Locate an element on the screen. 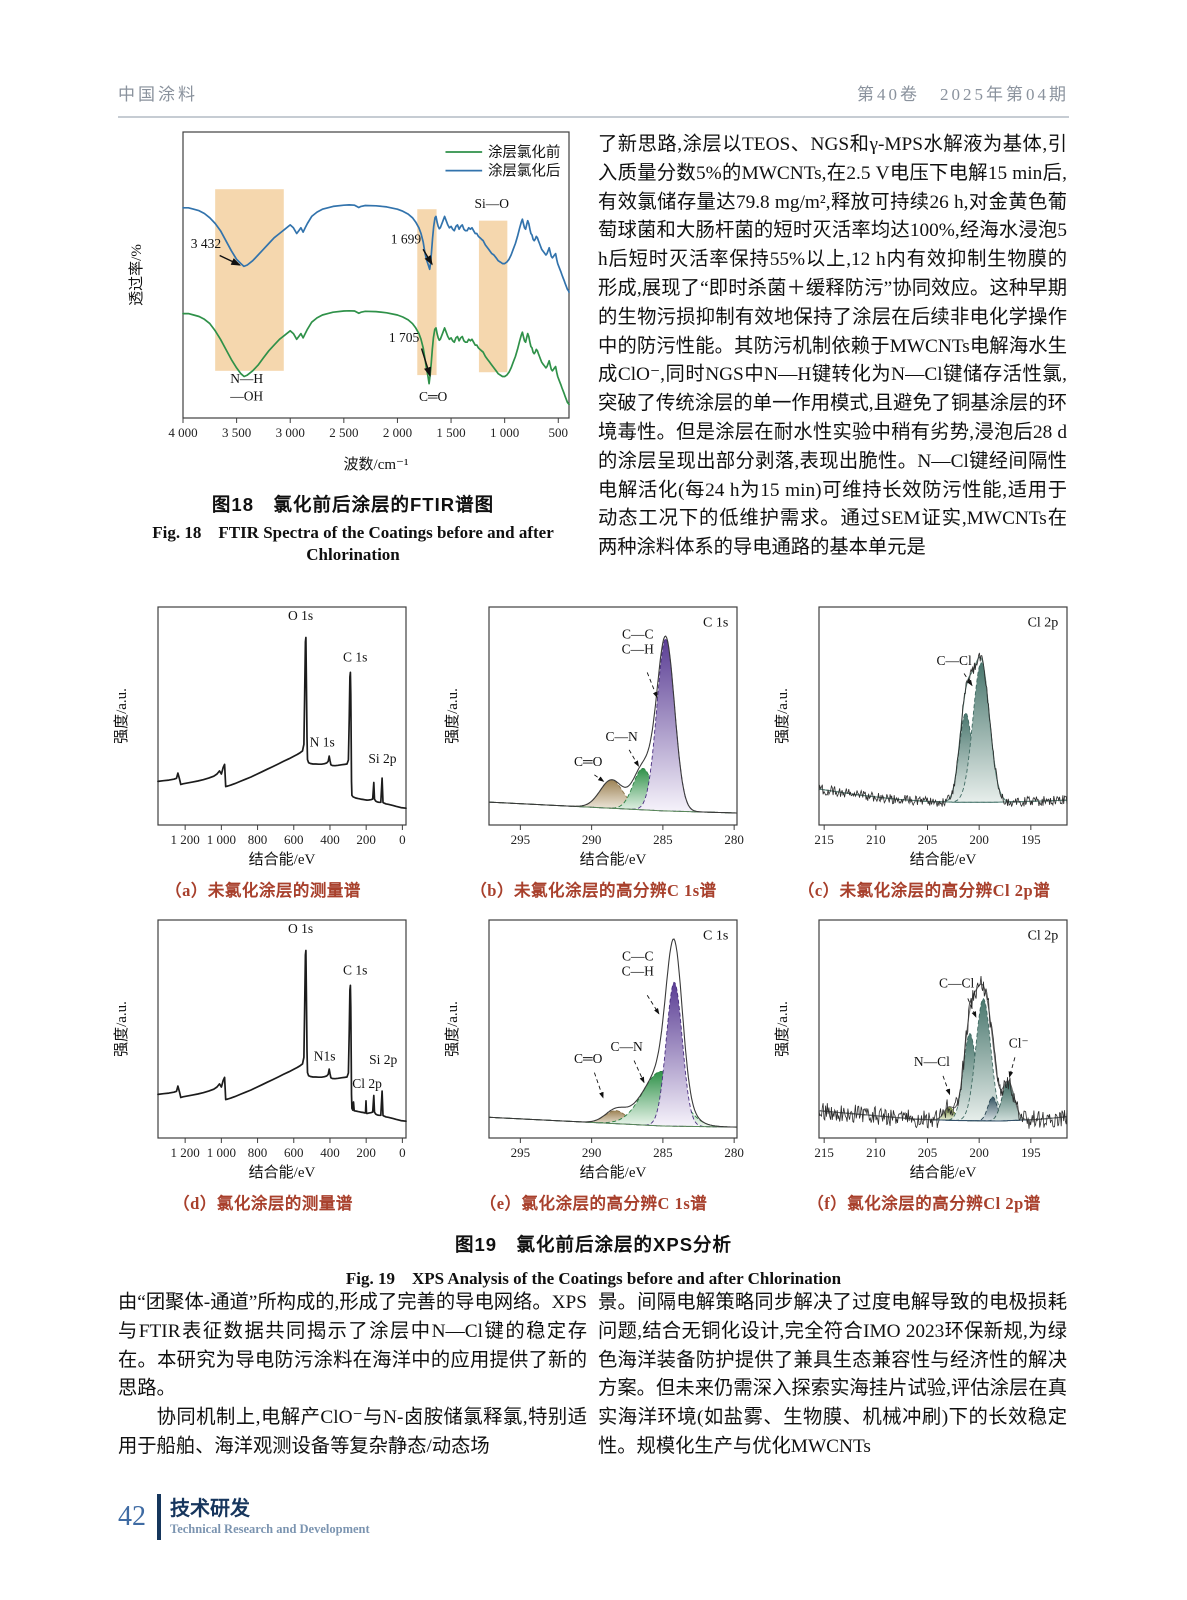  section-title-en: Technical Research and Development is located at coordinates (270, 1529).